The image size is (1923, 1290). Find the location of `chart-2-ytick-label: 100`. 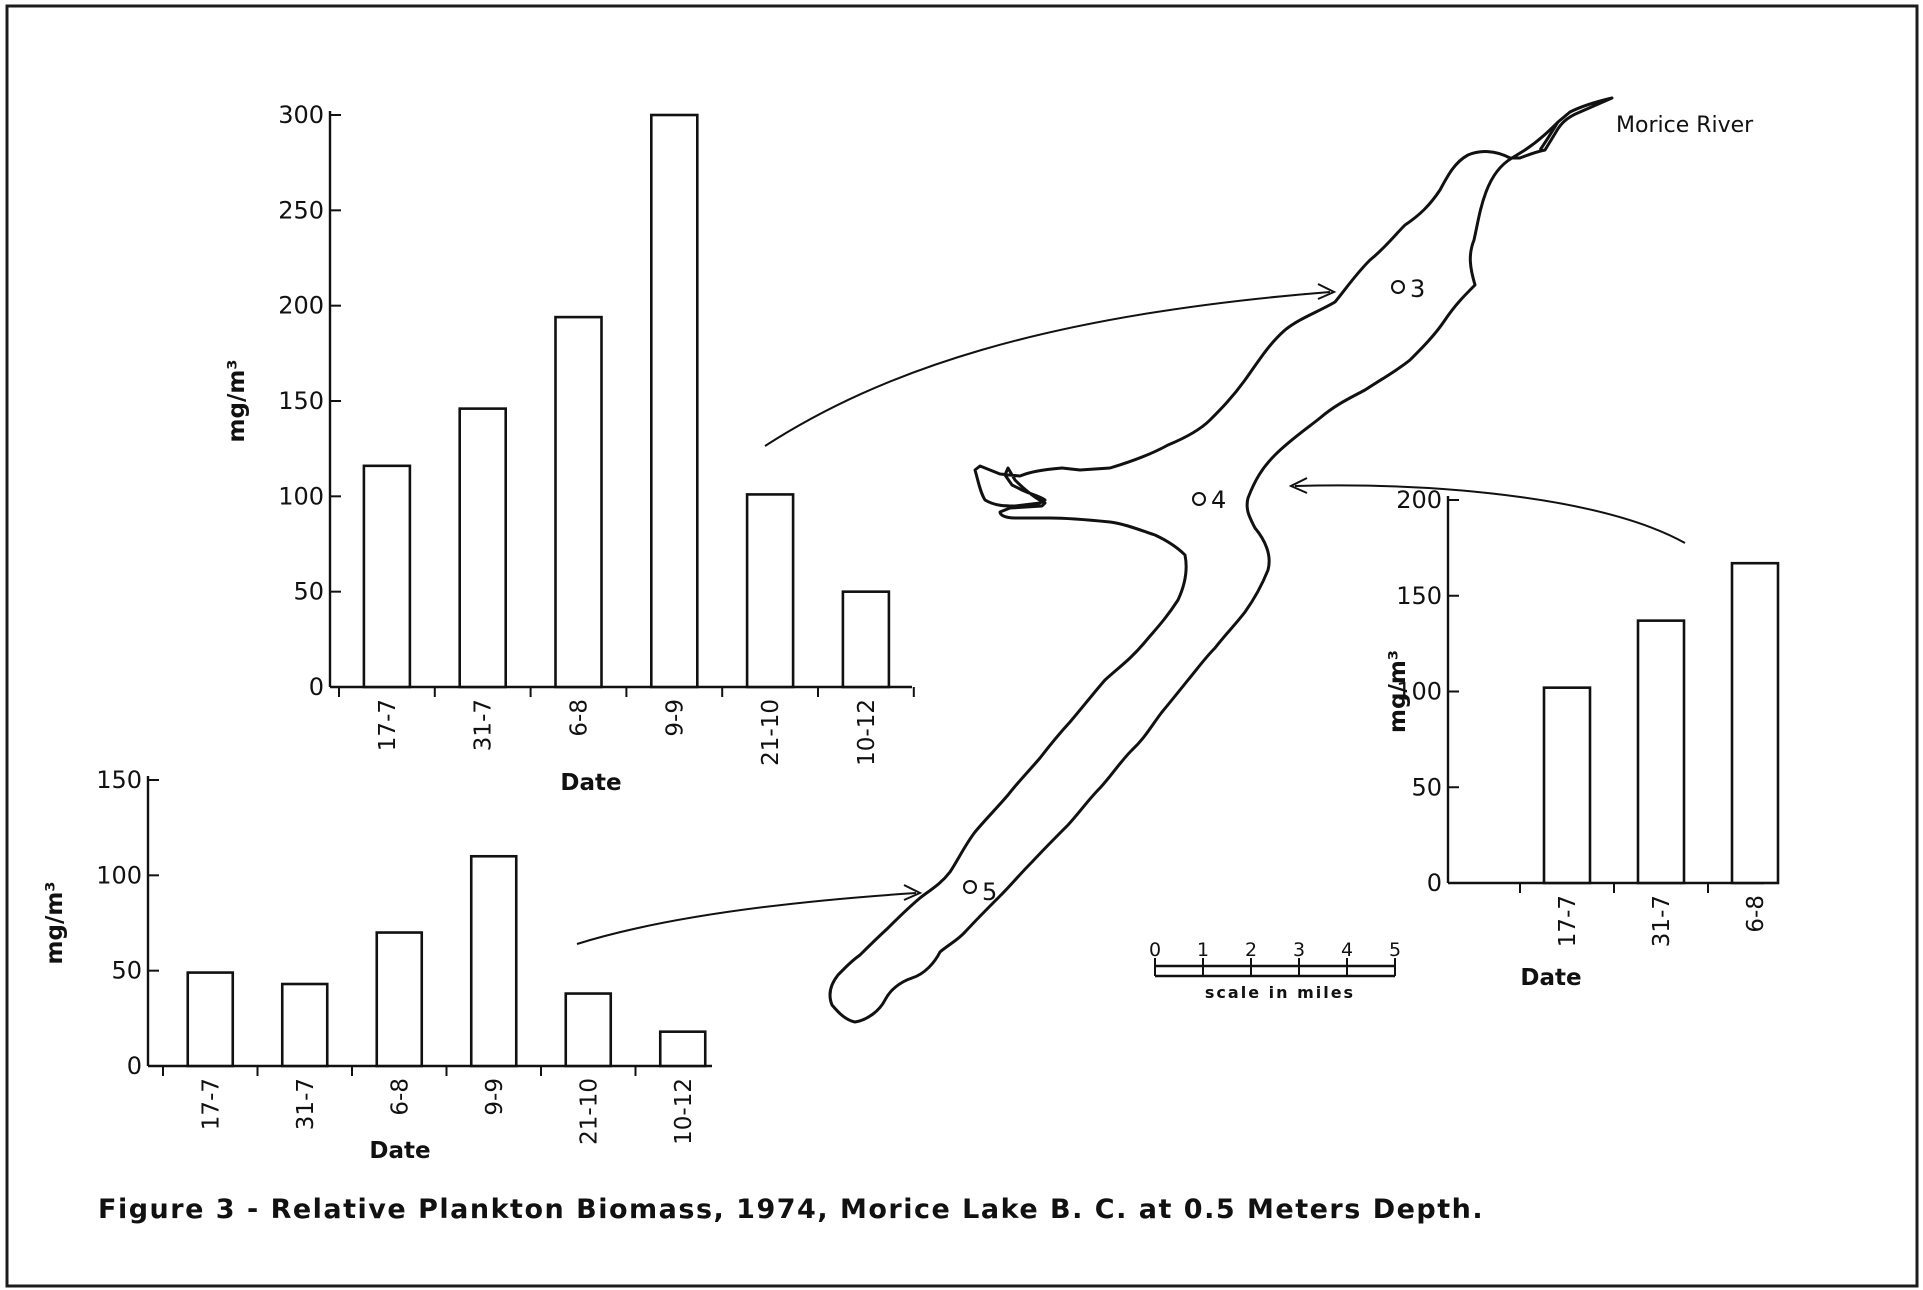

chart-2-ytick-label: 100 is located at coordinates (119, 875).